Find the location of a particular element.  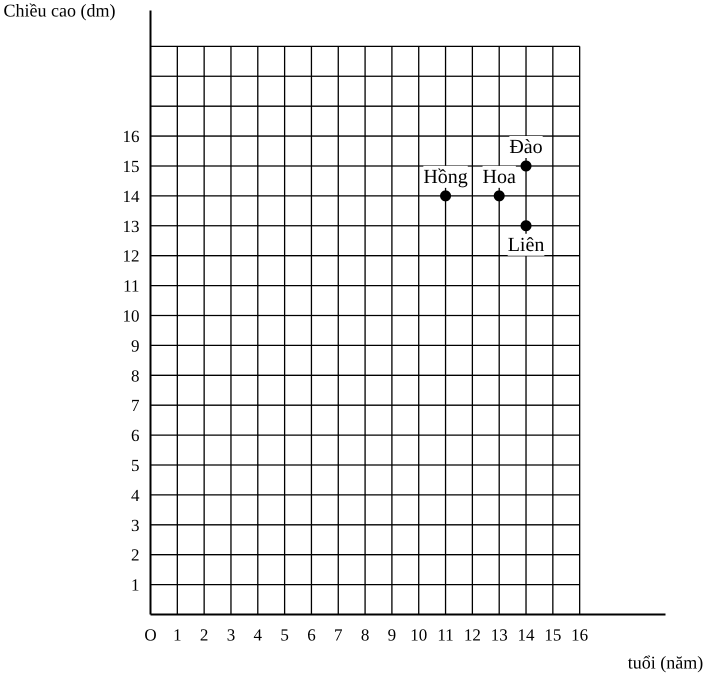

y-tick-label: 13 is located at coordinates (131, 226).